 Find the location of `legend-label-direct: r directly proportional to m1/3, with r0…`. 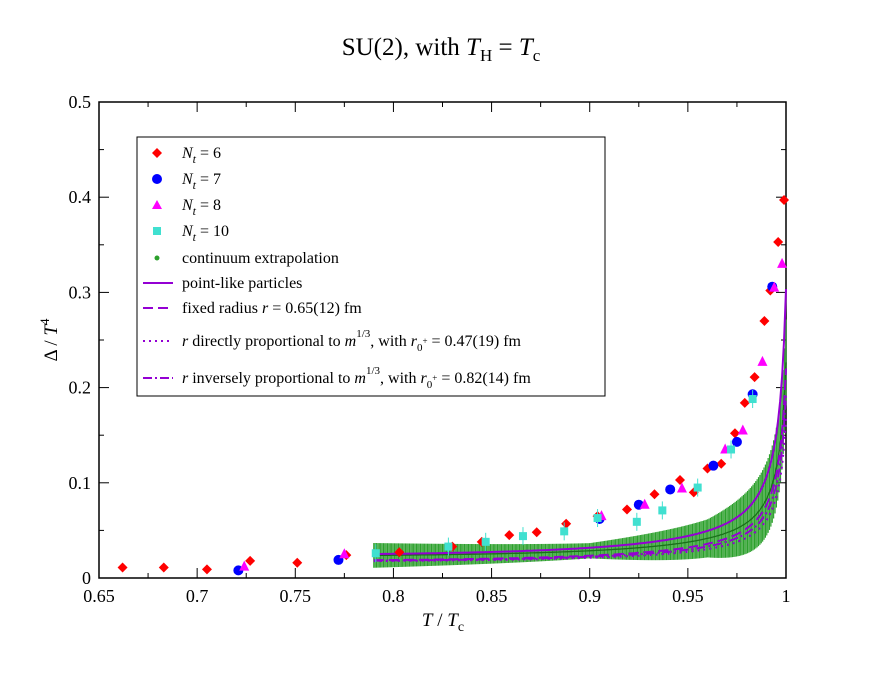

legend-label-direct: r directly proportional to m1/3, with r0… is located at coordinates (352, 341).